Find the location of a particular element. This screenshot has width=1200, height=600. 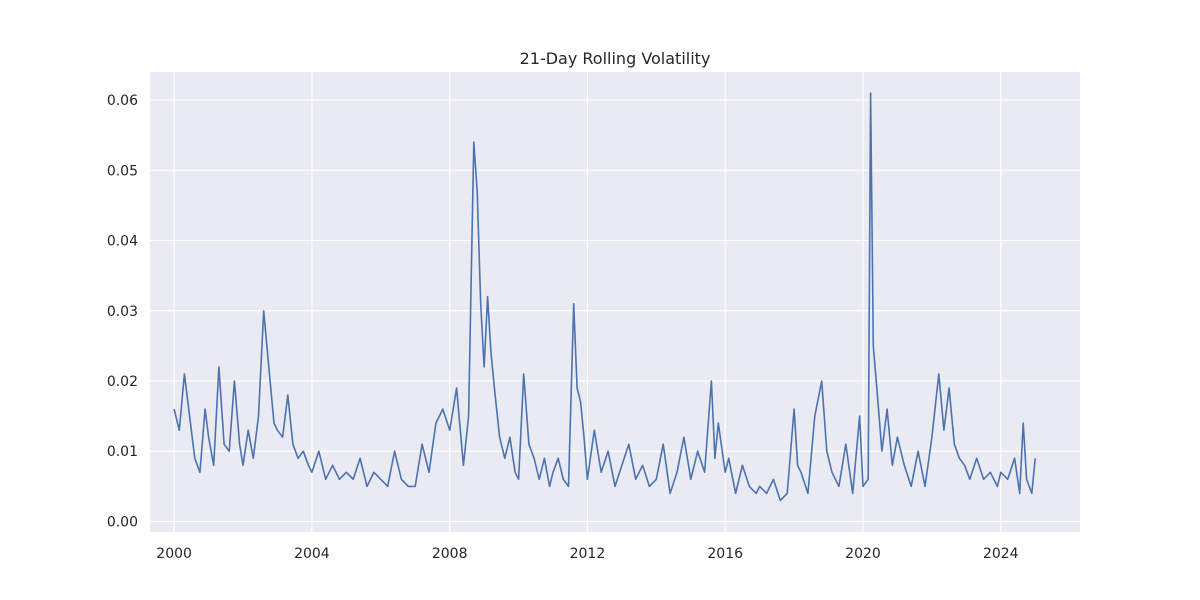

x-tick-label: 2004 is located at coordinates (312, 554).